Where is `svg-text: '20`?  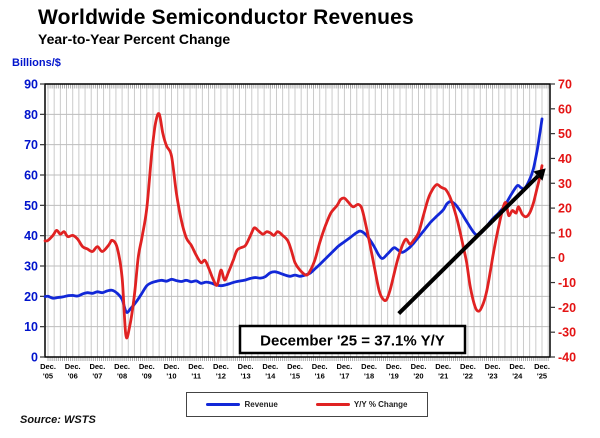
svg-text: '20 is located at coordinates (418, 376).